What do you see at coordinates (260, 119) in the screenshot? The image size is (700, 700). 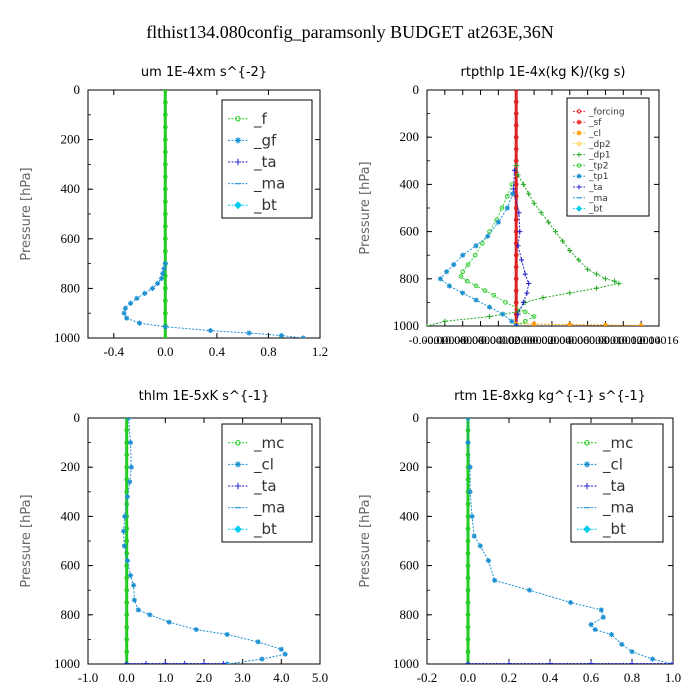 I see `legend-label: _f` at bounding box center [260, 119].